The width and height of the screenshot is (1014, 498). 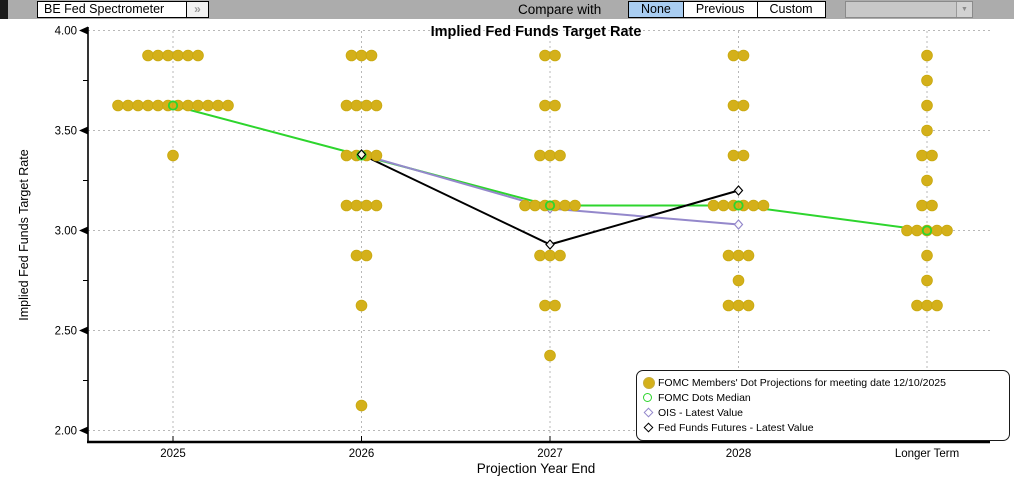 What do you see at coordinates (536, 32) in the screenshot?
I see `chart-title: Implied Fed Funds Target Rate` at bounding box center [536, 32].